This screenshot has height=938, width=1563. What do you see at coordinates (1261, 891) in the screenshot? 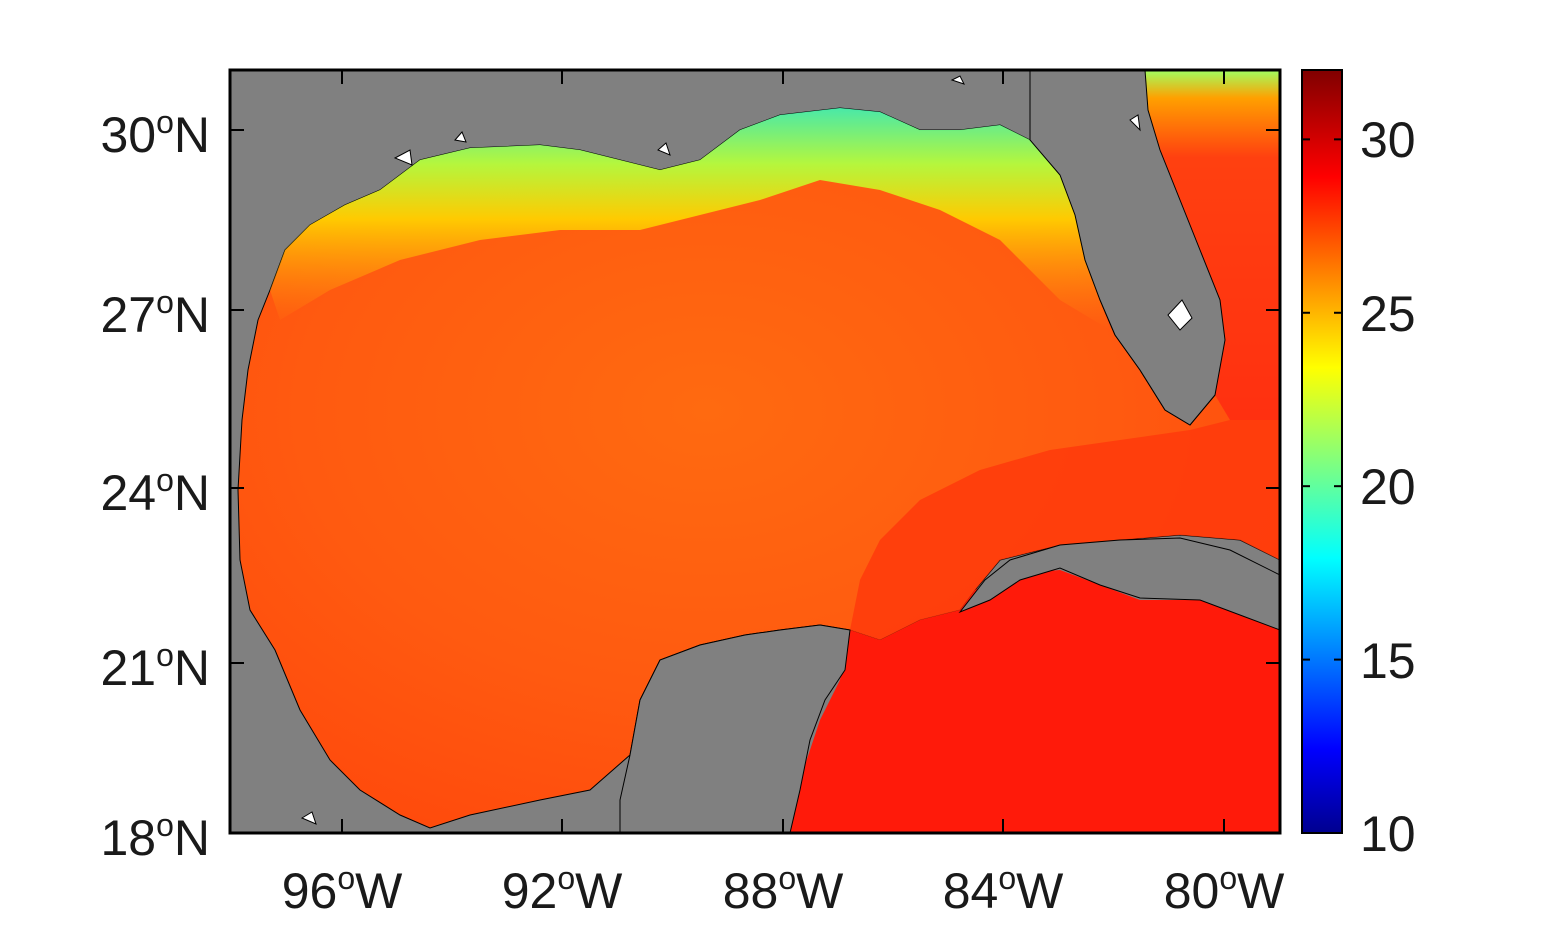
I see `lon-label-80-hemisphere: W` at bounding box center [1261, 891].